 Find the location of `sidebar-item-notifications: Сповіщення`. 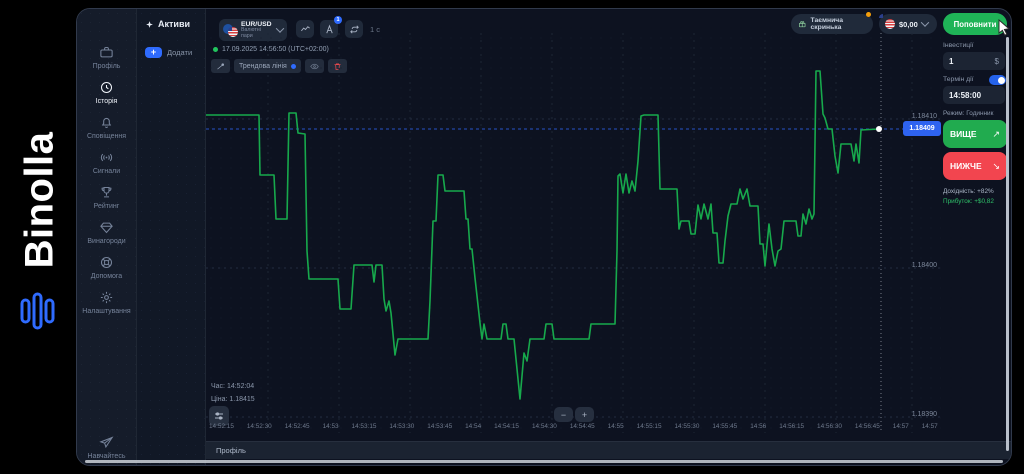

sidebar-item-notifications: Сповіщення is located at coordinates (107, 128).